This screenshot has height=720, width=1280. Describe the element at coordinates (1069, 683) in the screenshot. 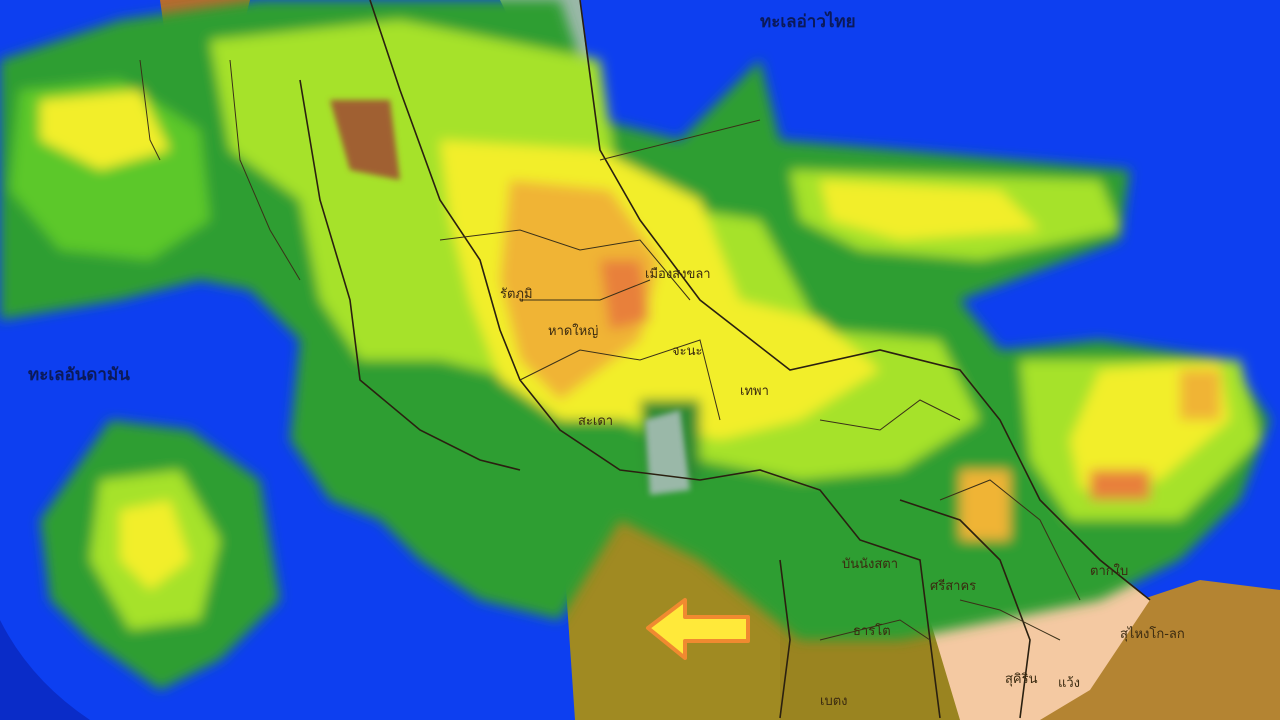

I see `district-label: แว้ง` at that location.